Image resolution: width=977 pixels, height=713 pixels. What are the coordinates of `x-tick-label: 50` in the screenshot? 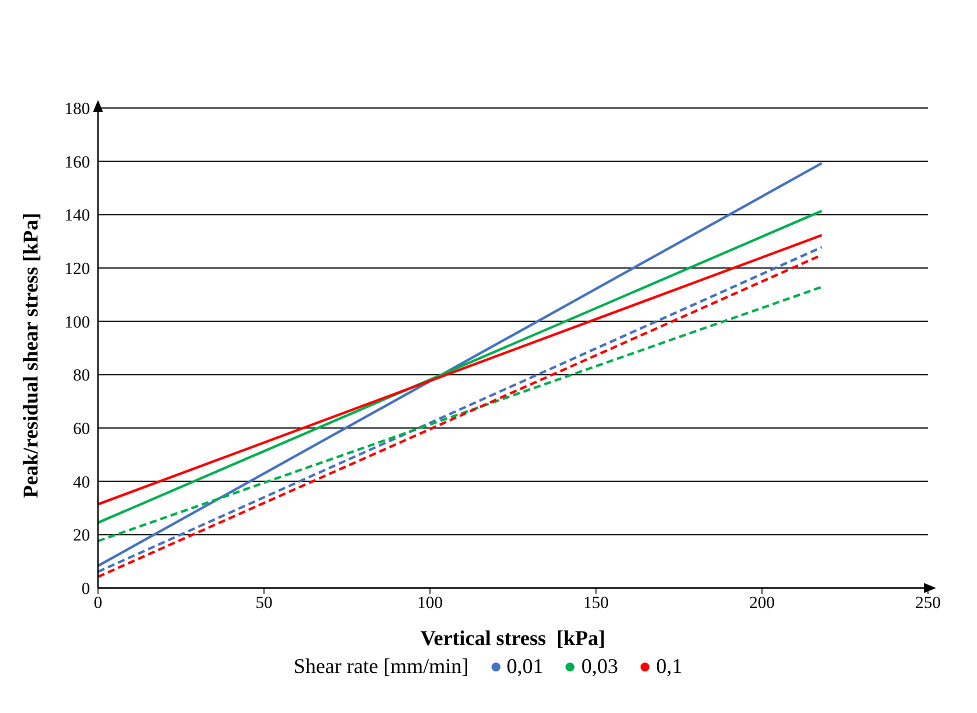 It's located at (264, 602).